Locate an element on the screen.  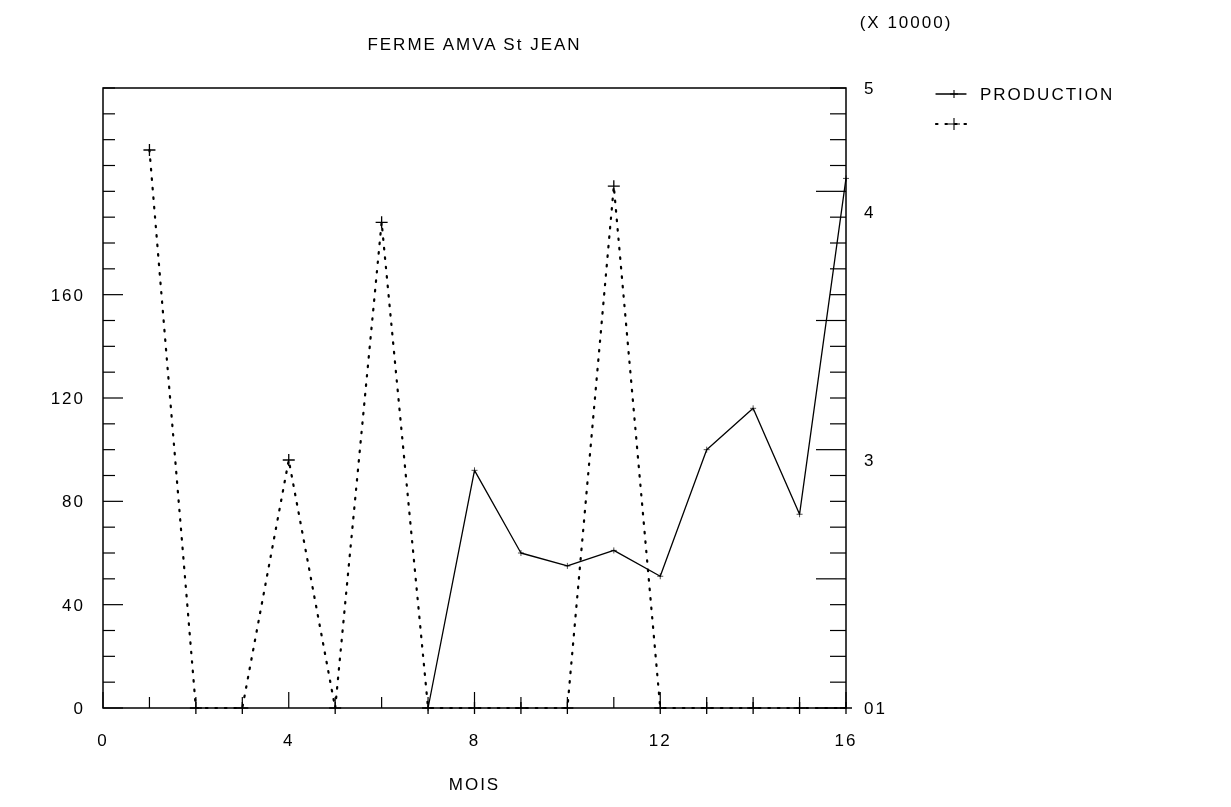
y-tick-label: 160 is located at coordinates (67, 295).